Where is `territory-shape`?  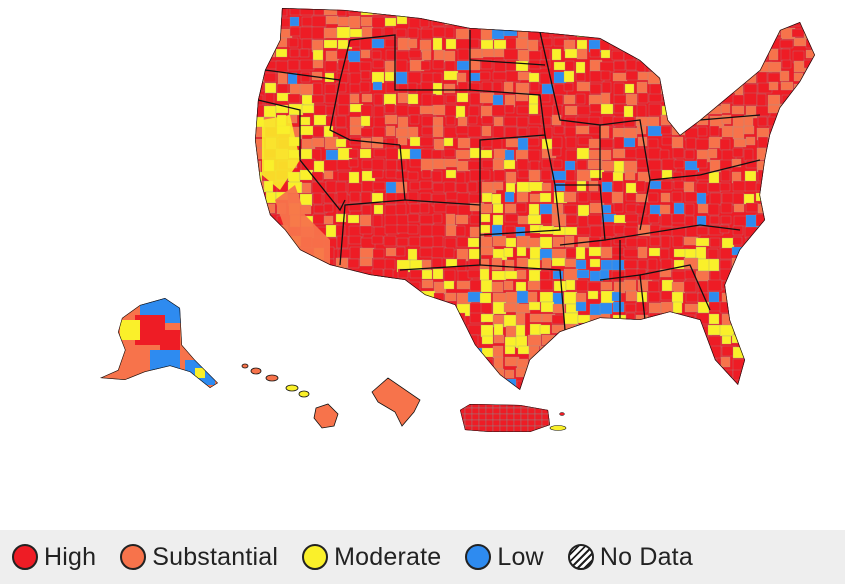
territory-shape is located at coordinates (396, 402).